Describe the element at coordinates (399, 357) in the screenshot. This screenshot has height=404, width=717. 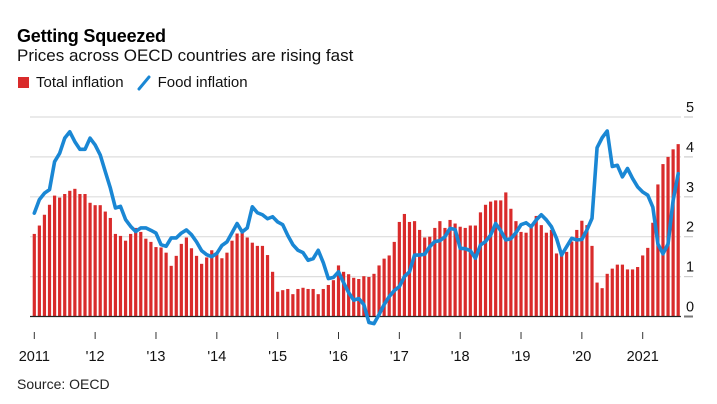
I see `x-tick-label: '17` at that location.